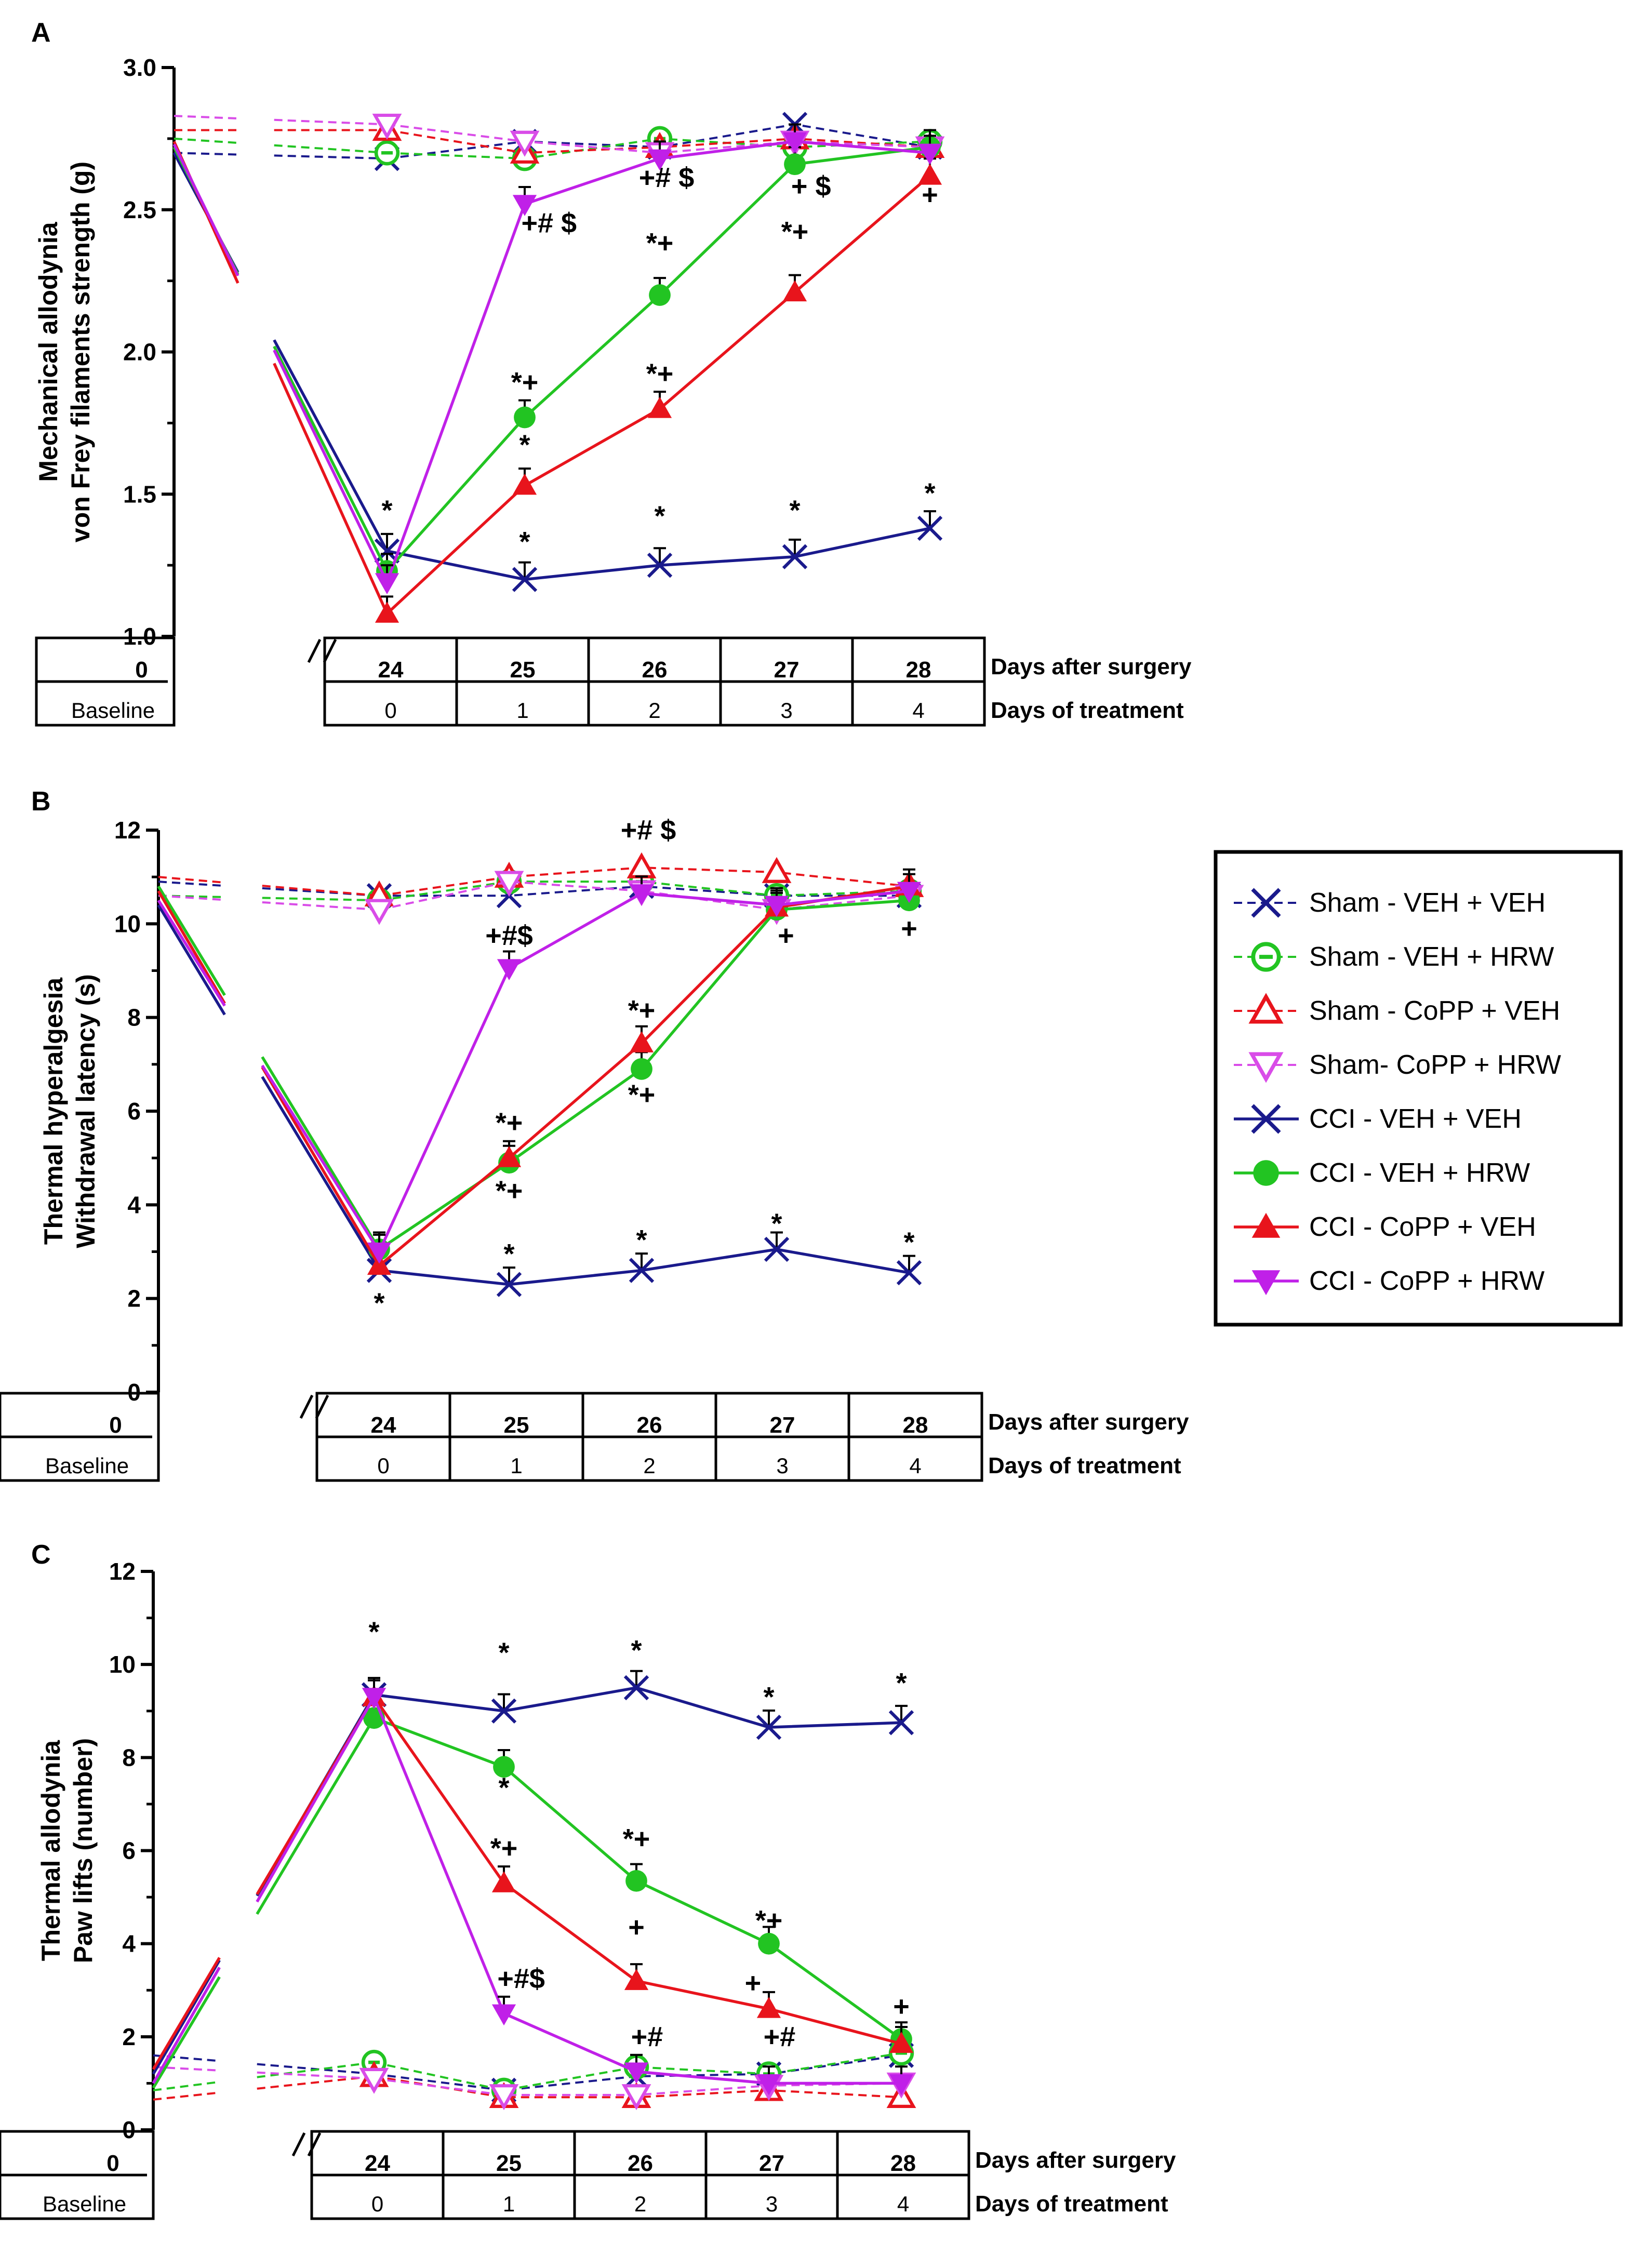  Describe the element at coordinates (918, 710) in the screenshot. I see `days-treat-cell-4: 4` at that location.